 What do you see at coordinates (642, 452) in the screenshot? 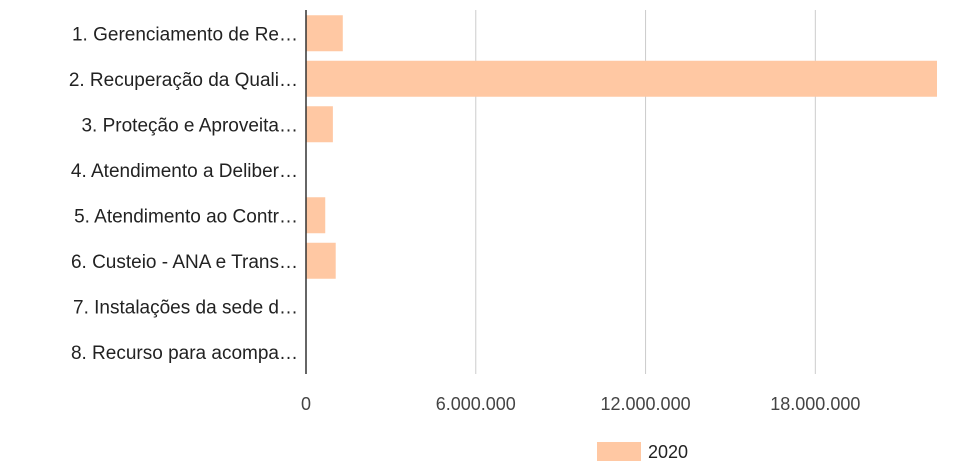
I see `legend: 2020` at bounding box center [642, 452].